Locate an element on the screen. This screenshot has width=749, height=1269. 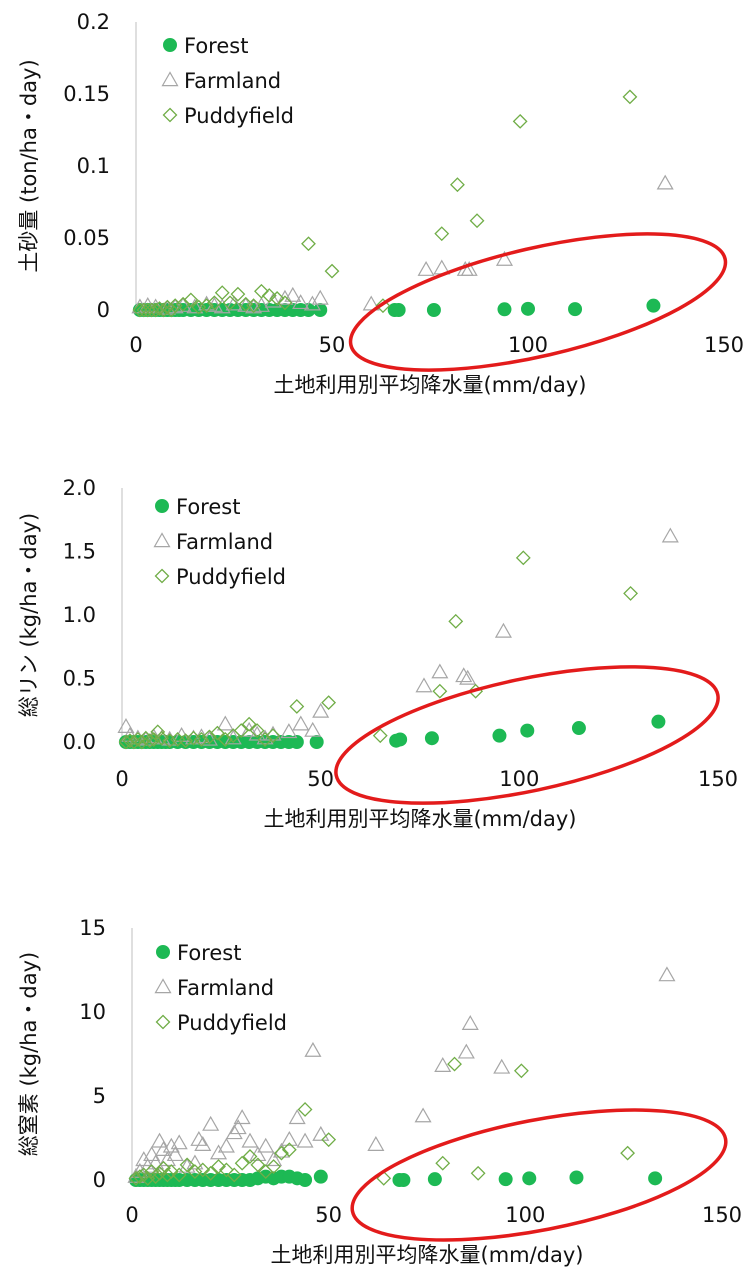
x-axis-label: 土地利用別平均降水量(mm/day) is located at coordinates (427, 1255).